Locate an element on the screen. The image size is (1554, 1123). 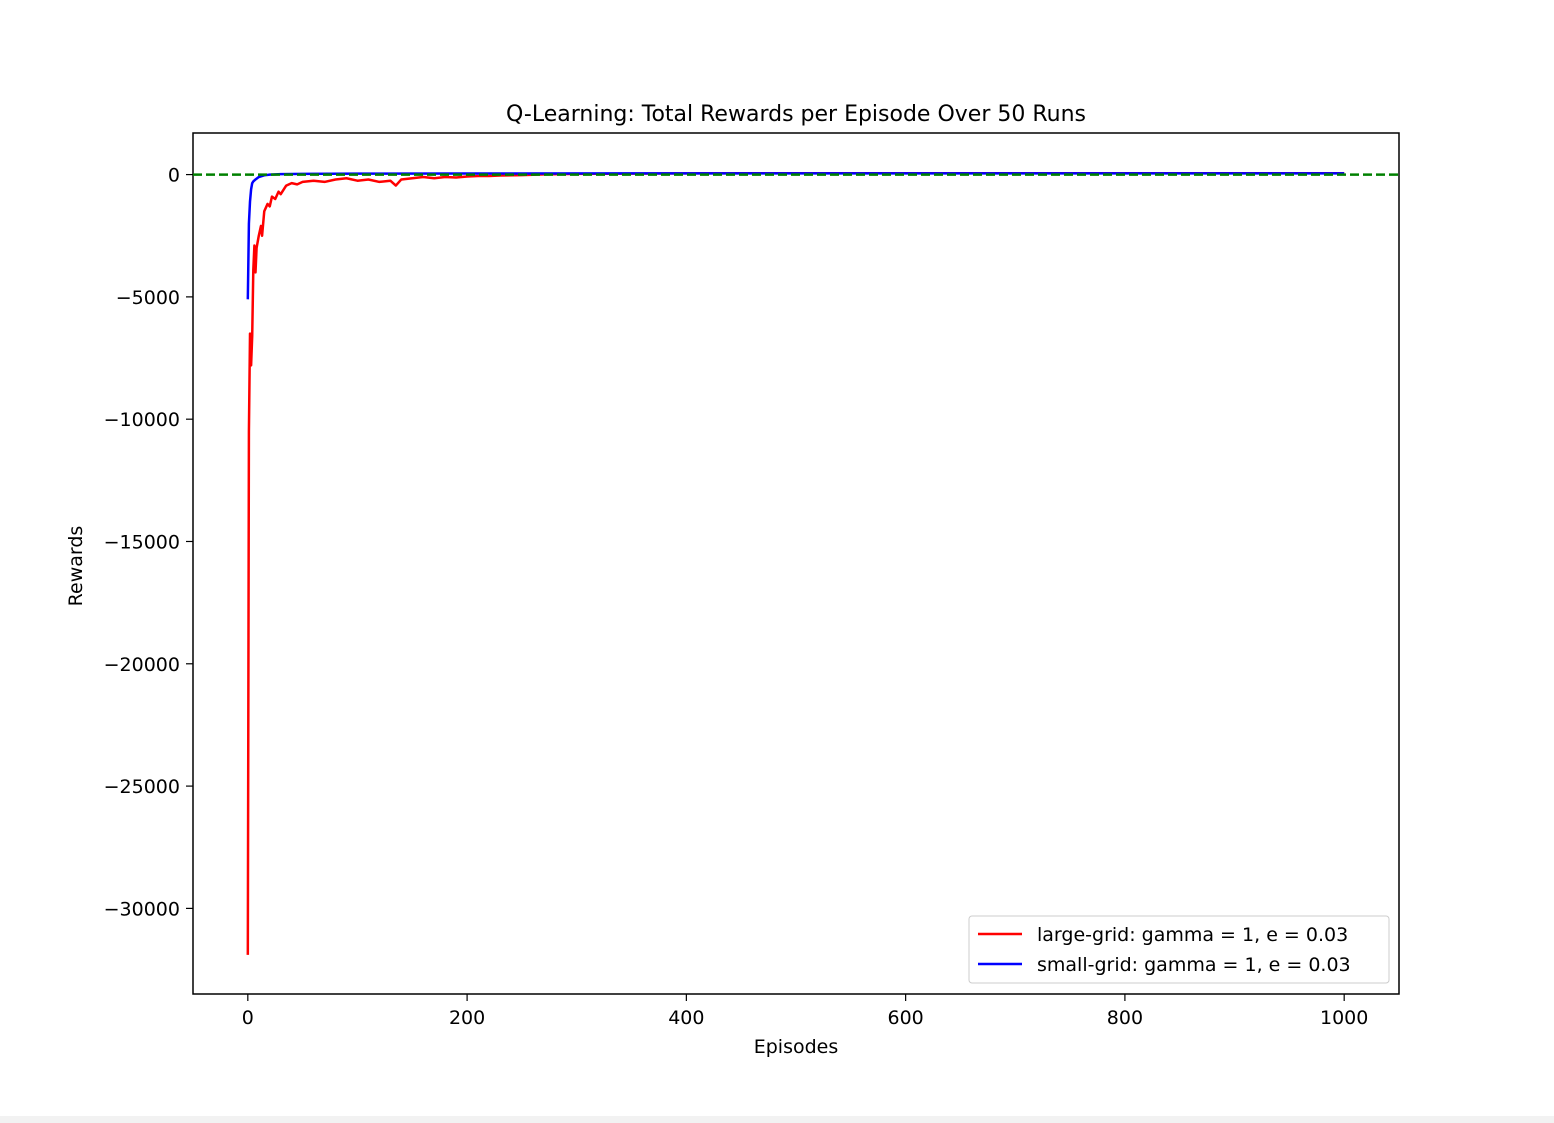
legend-label-large-grid: large-grid: gamma = 1, e = 0.03 is located at coordinates (1192, 935).